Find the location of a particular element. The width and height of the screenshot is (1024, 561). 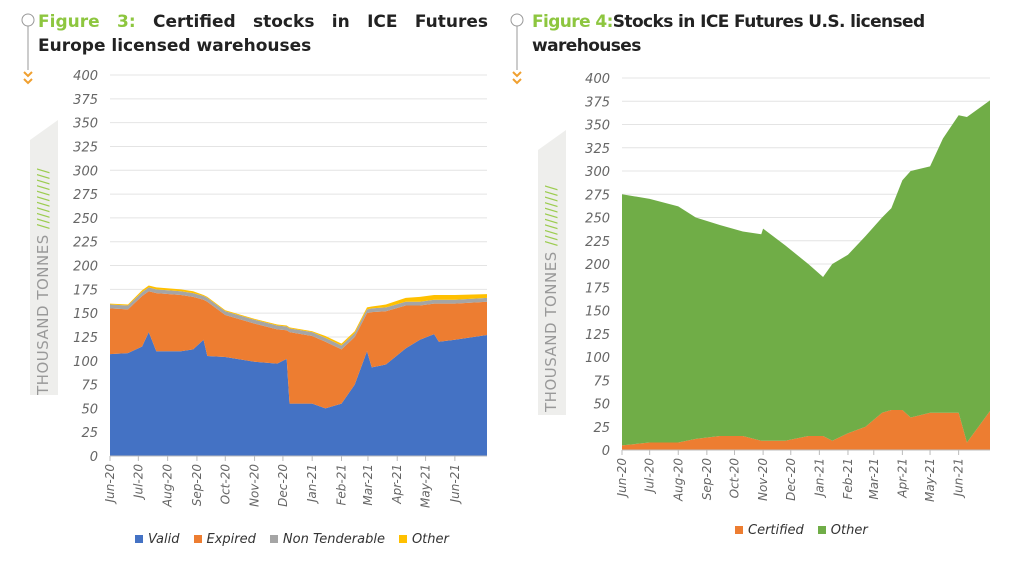

area-valid is located at coordinates (298, 394).